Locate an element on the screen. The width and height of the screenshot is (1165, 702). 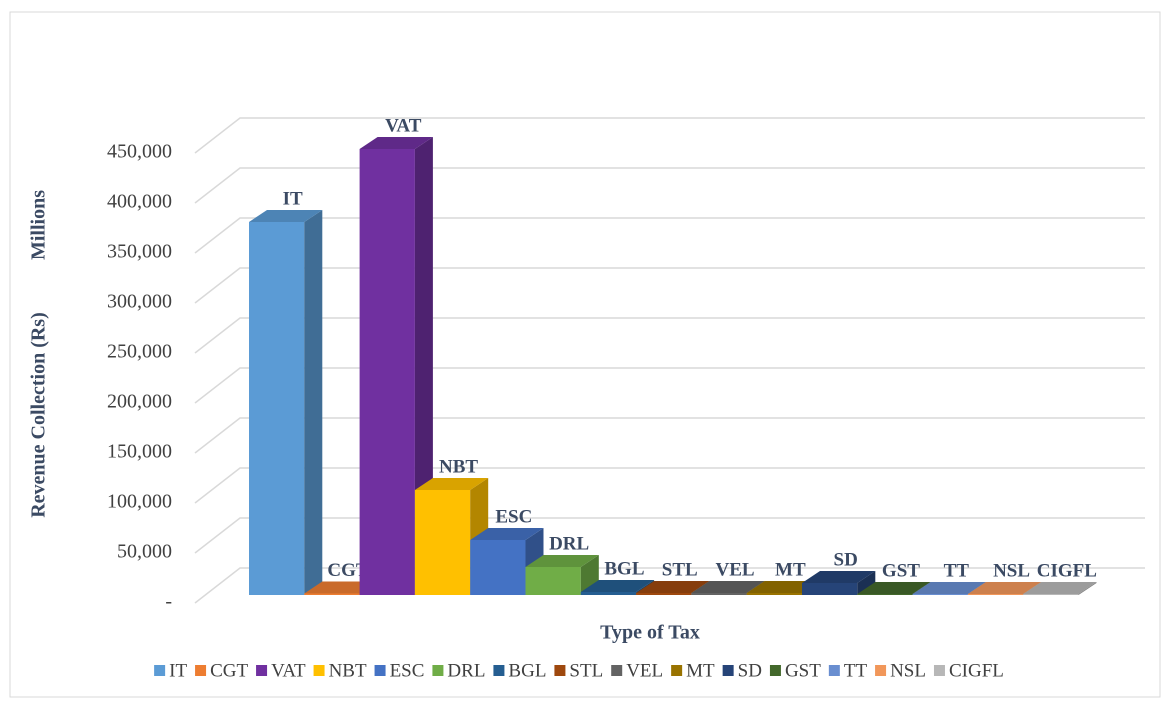
legend-label: NBT is located at coordinates (348, 670).